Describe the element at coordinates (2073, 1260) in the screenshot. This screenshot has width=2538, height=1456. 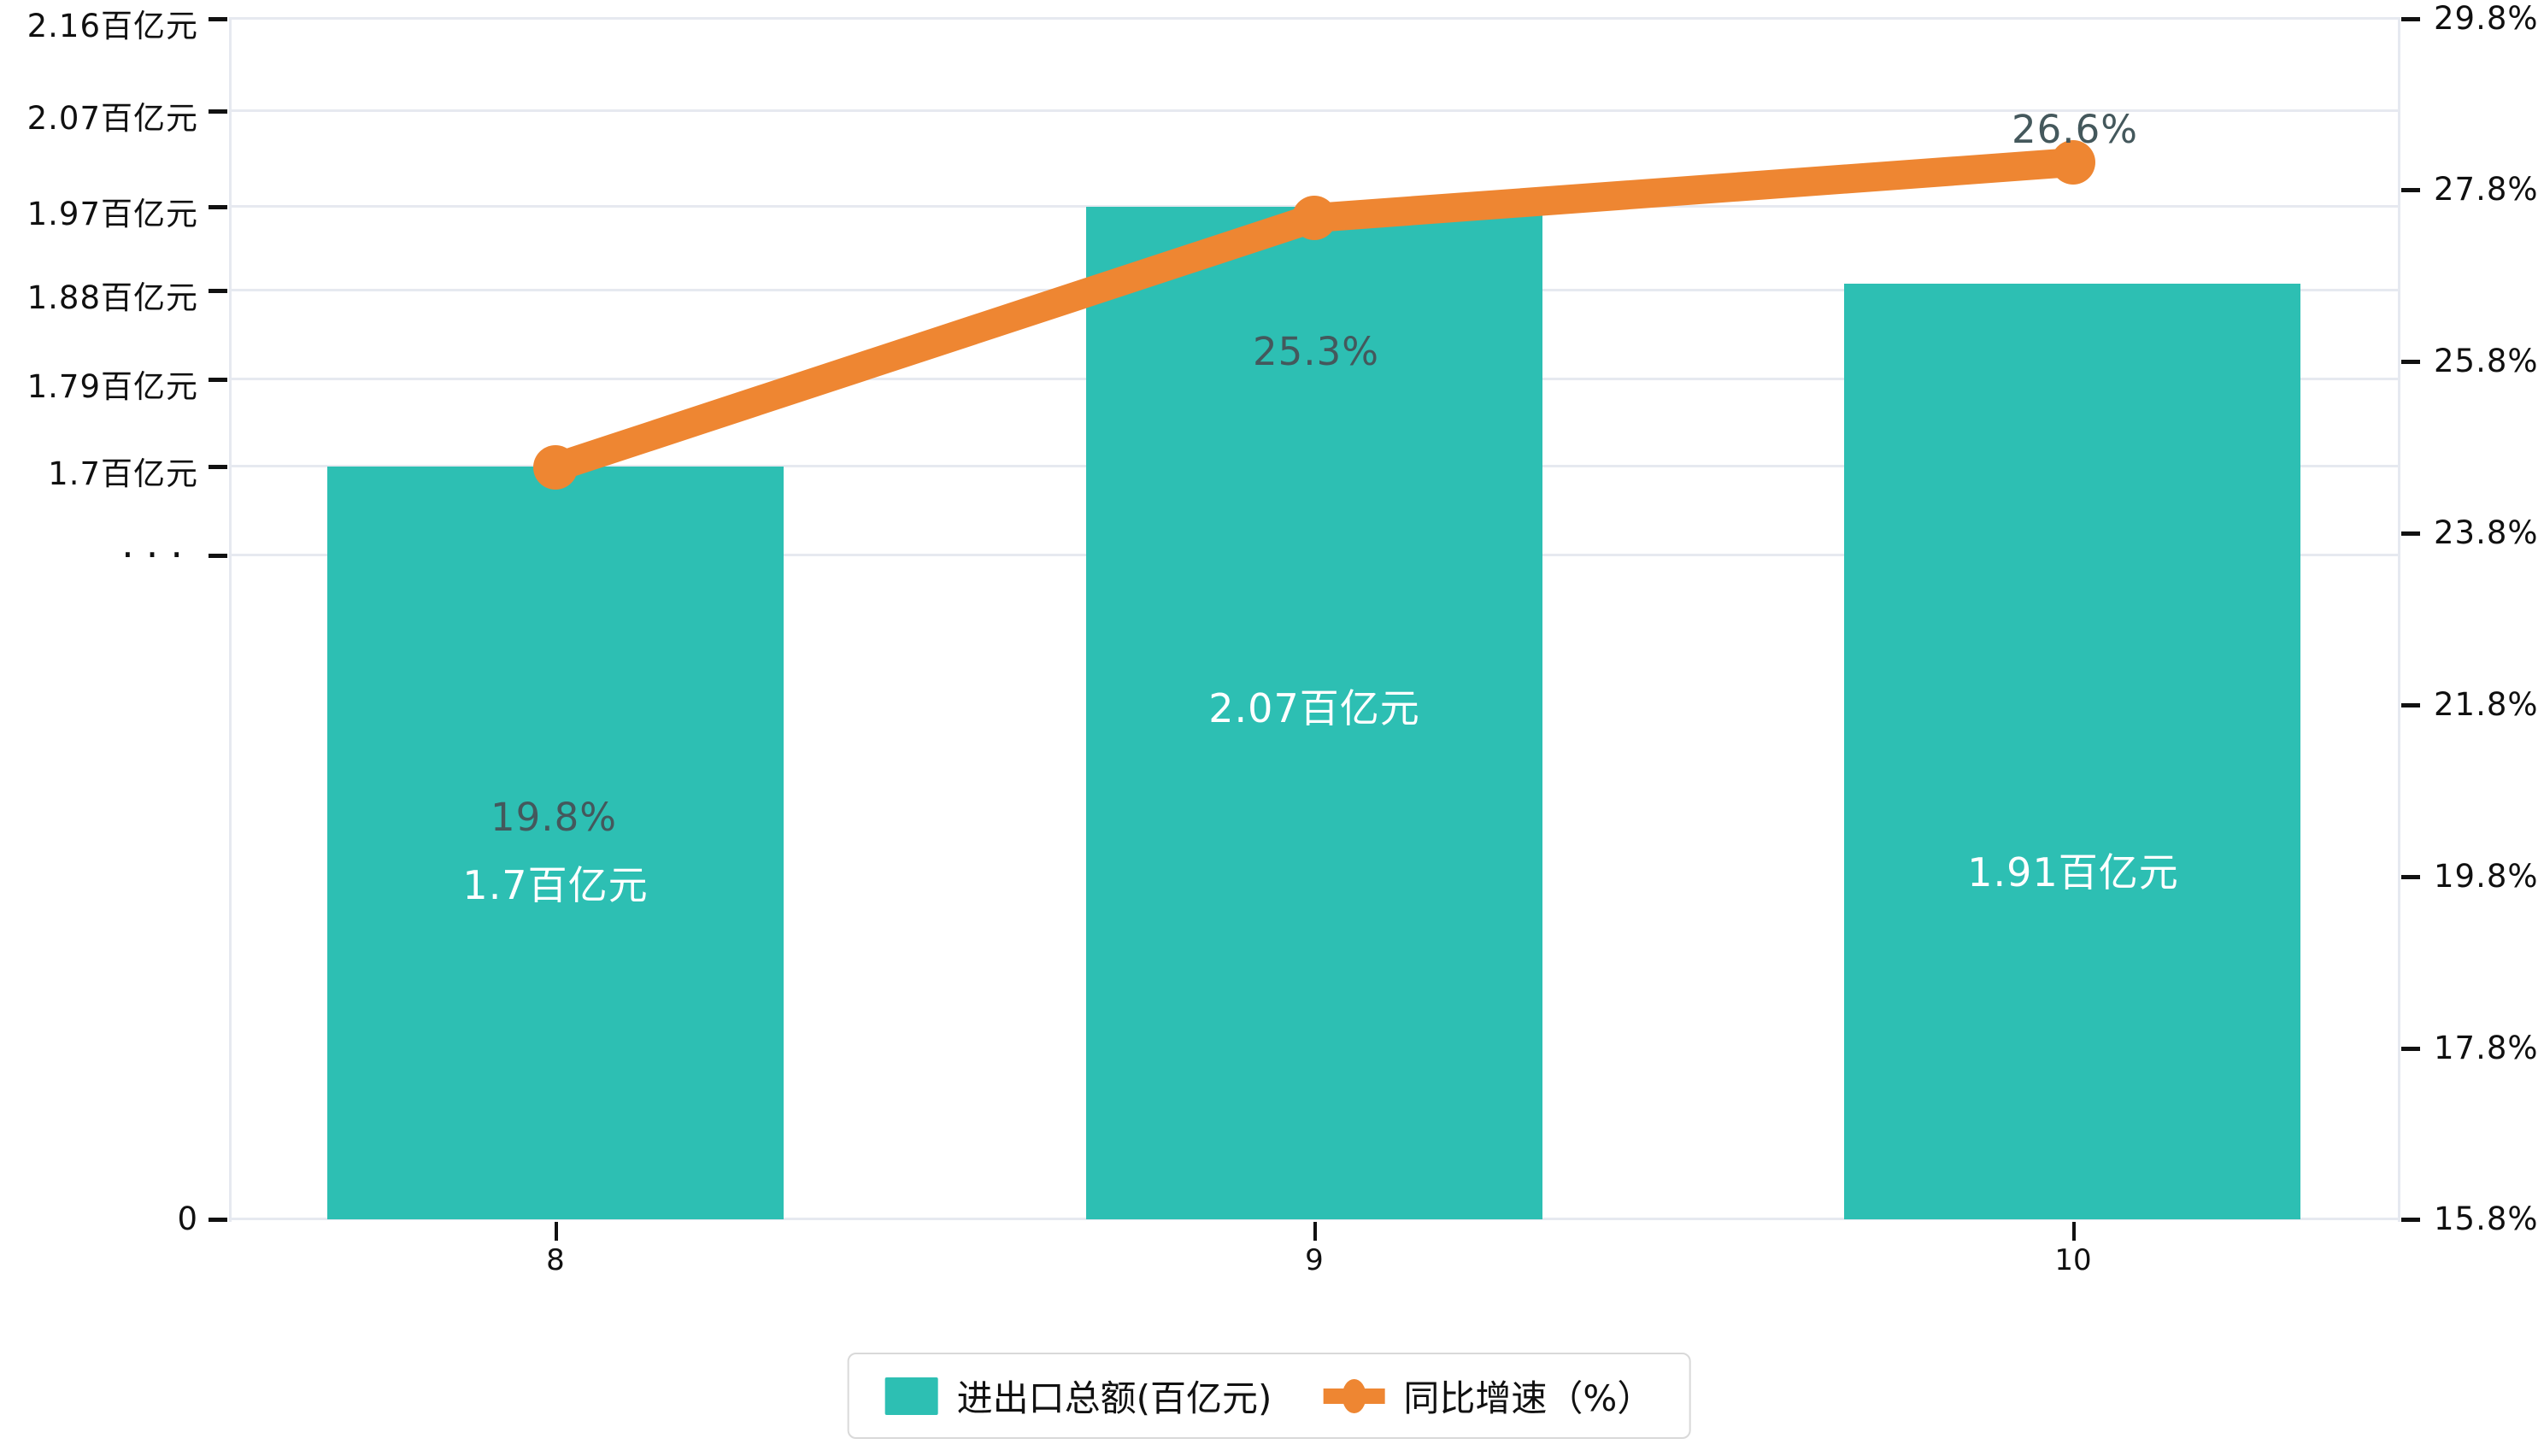
I see `x-axis-tick-label: 10` at that location.